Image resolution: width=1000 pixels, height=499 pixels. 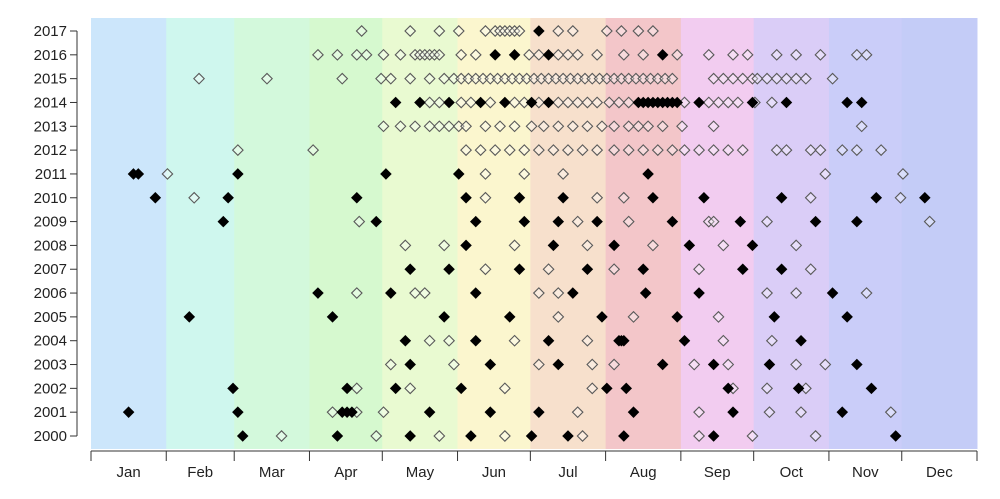 I want to click on x-tick-label: May, so click(x=420, y=472).